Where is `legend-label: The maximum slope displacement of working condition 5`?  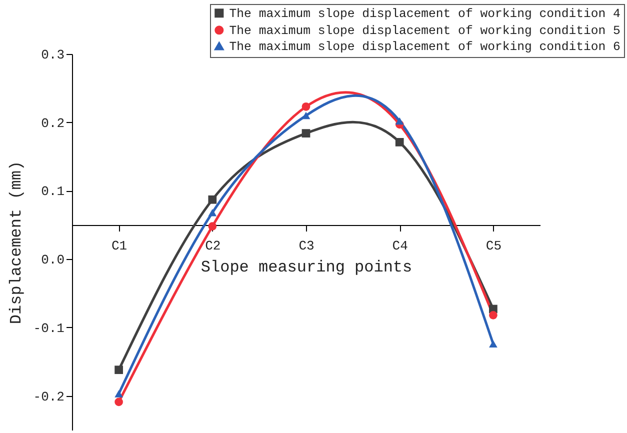
legend-label: The maximum slope displacement of working condition 5 is located at coordinates (424, 31).